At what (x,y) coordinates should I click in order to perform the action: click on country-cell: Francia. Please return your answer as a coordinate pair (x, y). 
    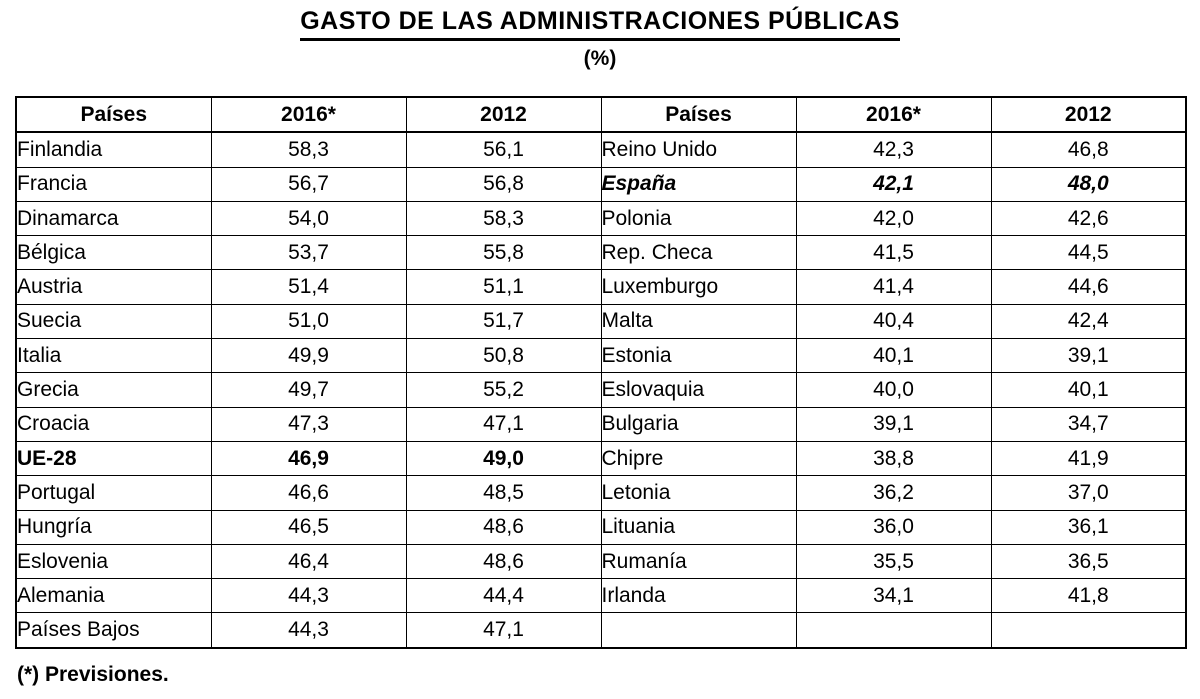
    Looking at the image, I should click on (113, 184).